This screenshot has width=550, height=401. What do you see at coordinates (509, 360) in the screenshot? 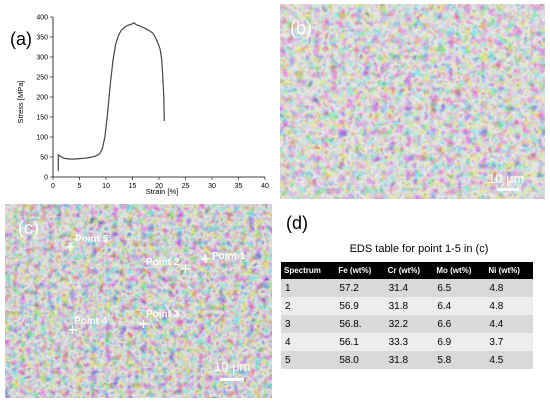
I see `eds-cell: 4.5` at bounding box center [509, 360].